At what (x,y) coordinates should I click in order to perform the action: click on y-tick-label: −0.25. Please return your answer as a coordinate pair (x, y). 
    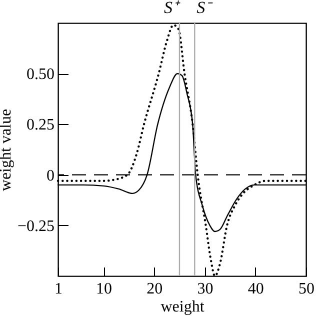
    Looking at the image, I should click on (35, 226).